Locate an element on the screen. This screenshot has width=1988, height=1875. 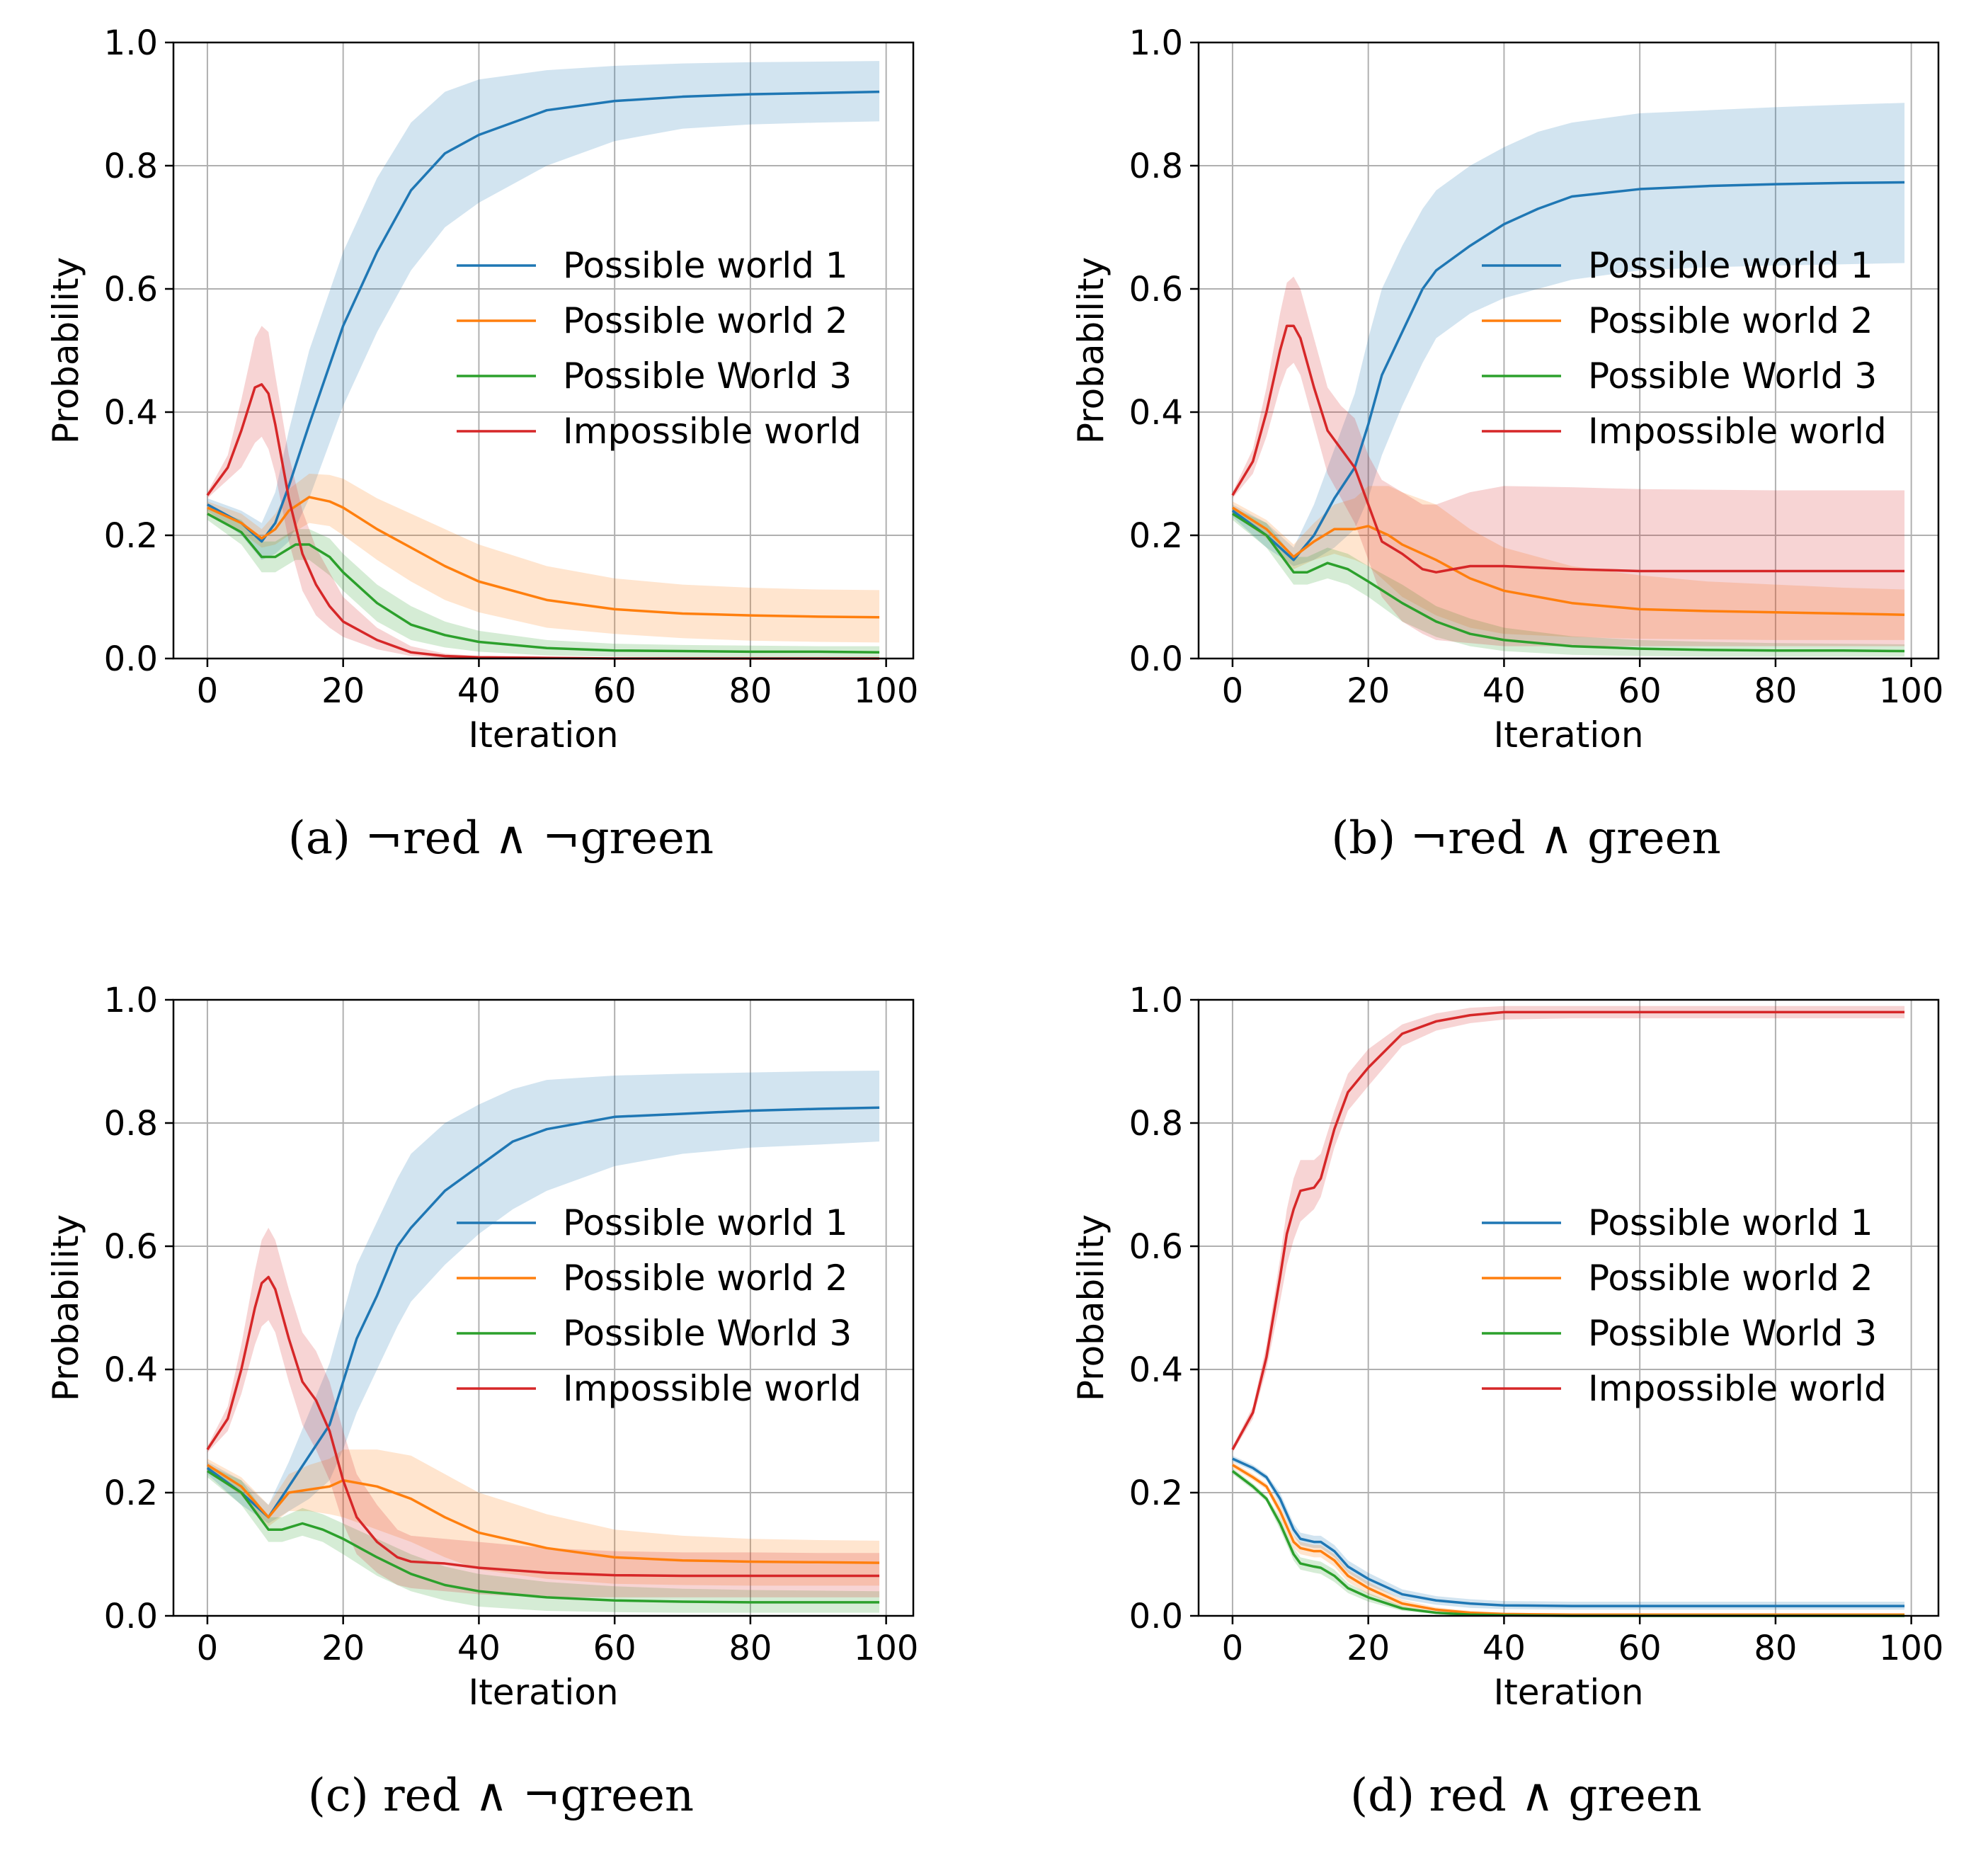
panel-caption: (d) red ∧ green is located at coordinates (1526, 1795).